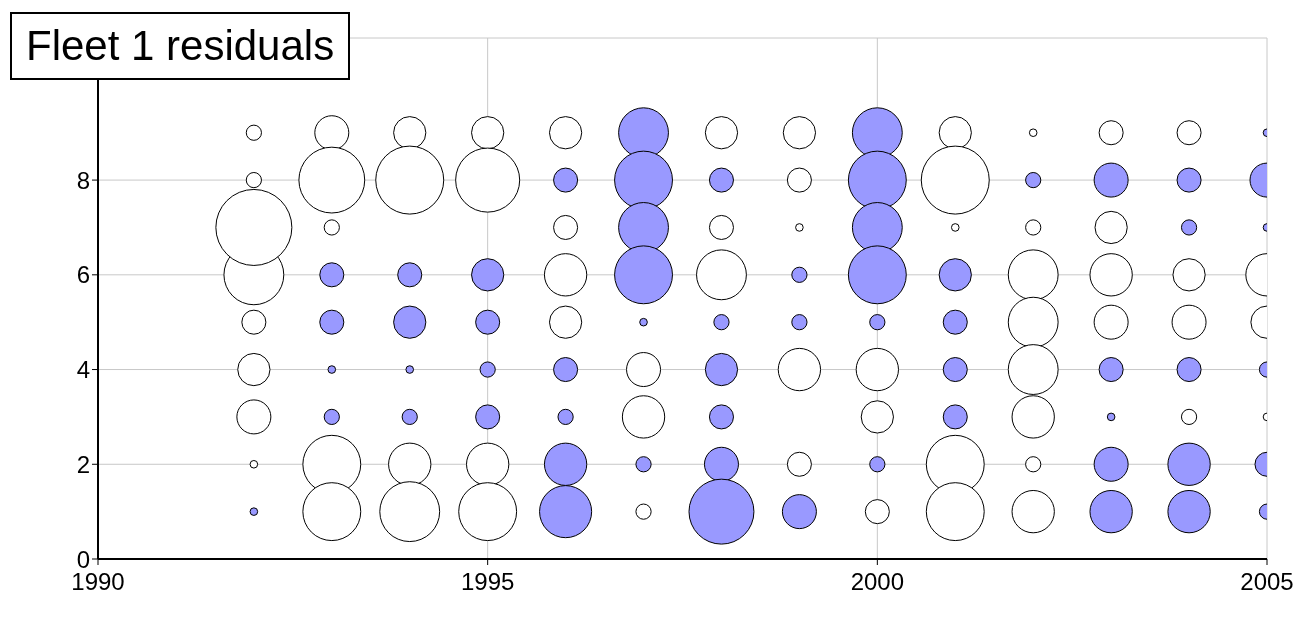 The width and height of the screenshot is (1315, 621). I want to click on x-tick-label: 2005, so click(1267, 582).